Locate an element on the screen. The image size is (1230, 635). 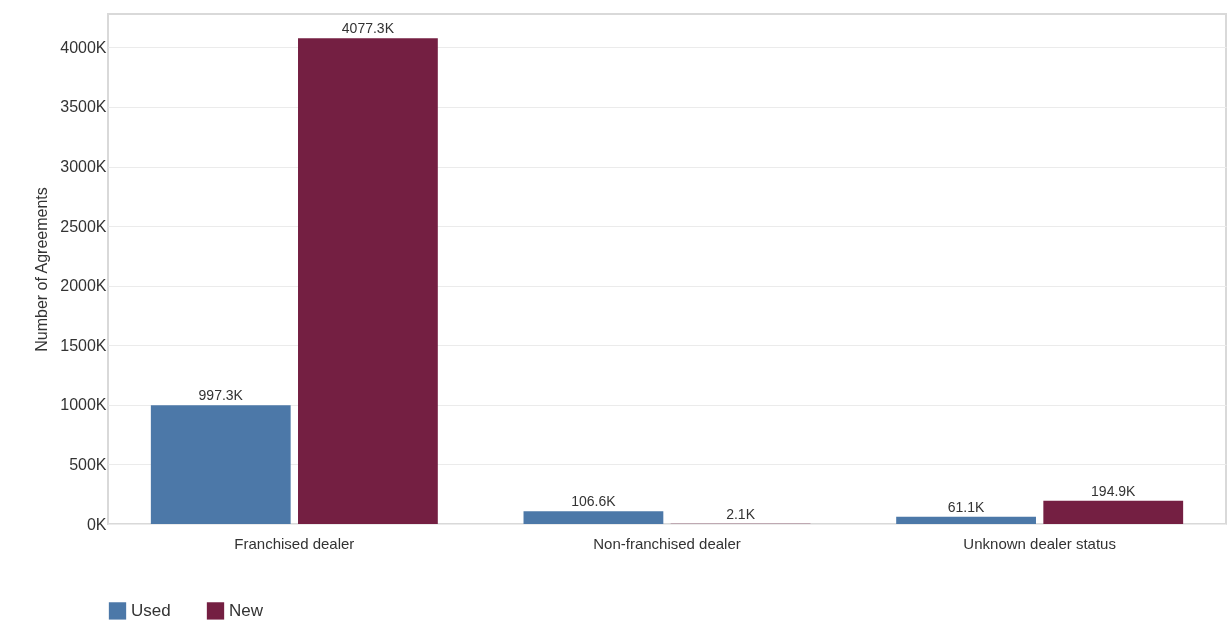
data-label: 106.6K is located at coordinates (594, 501).